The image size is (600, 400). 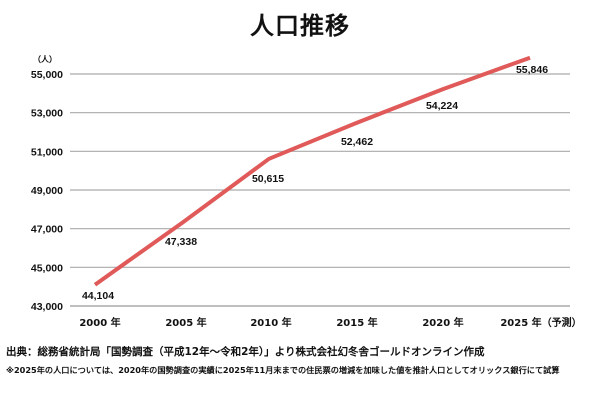 What do you see at coordinates (45, 59) in the screenshot?
I see `y-axis-unit: （人）` at bounding box center [45, 59].